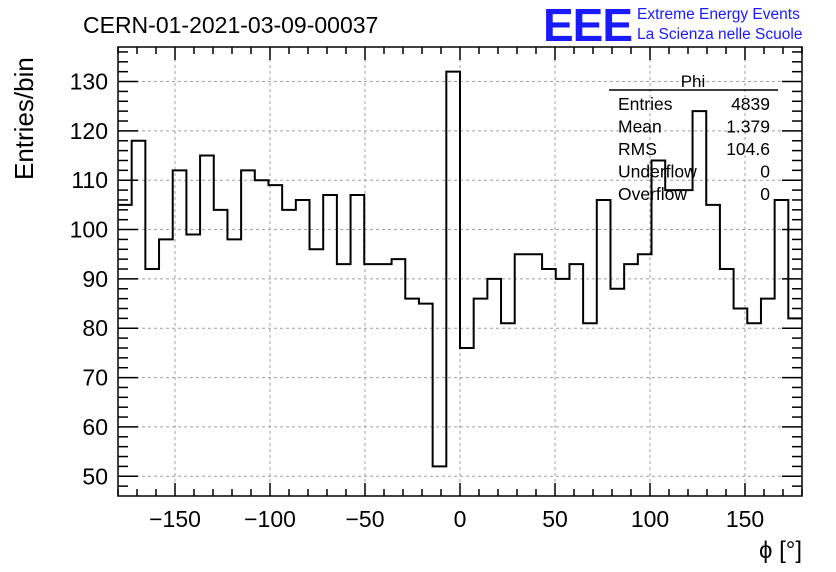  I want to click on y-tick-label: 90, so click(95, 279).